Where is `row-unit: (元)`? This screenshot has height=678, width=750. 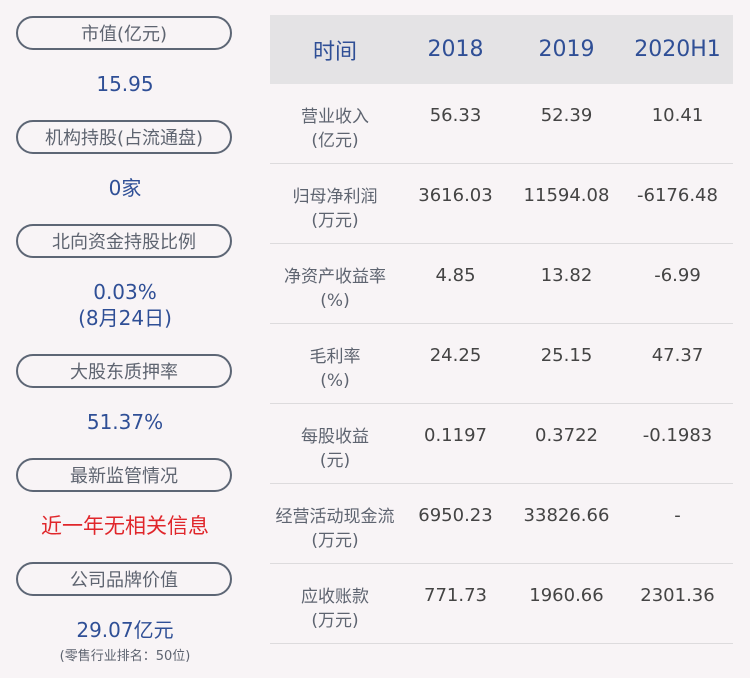 row-unit: (元) is located at coordinates (335, 461).